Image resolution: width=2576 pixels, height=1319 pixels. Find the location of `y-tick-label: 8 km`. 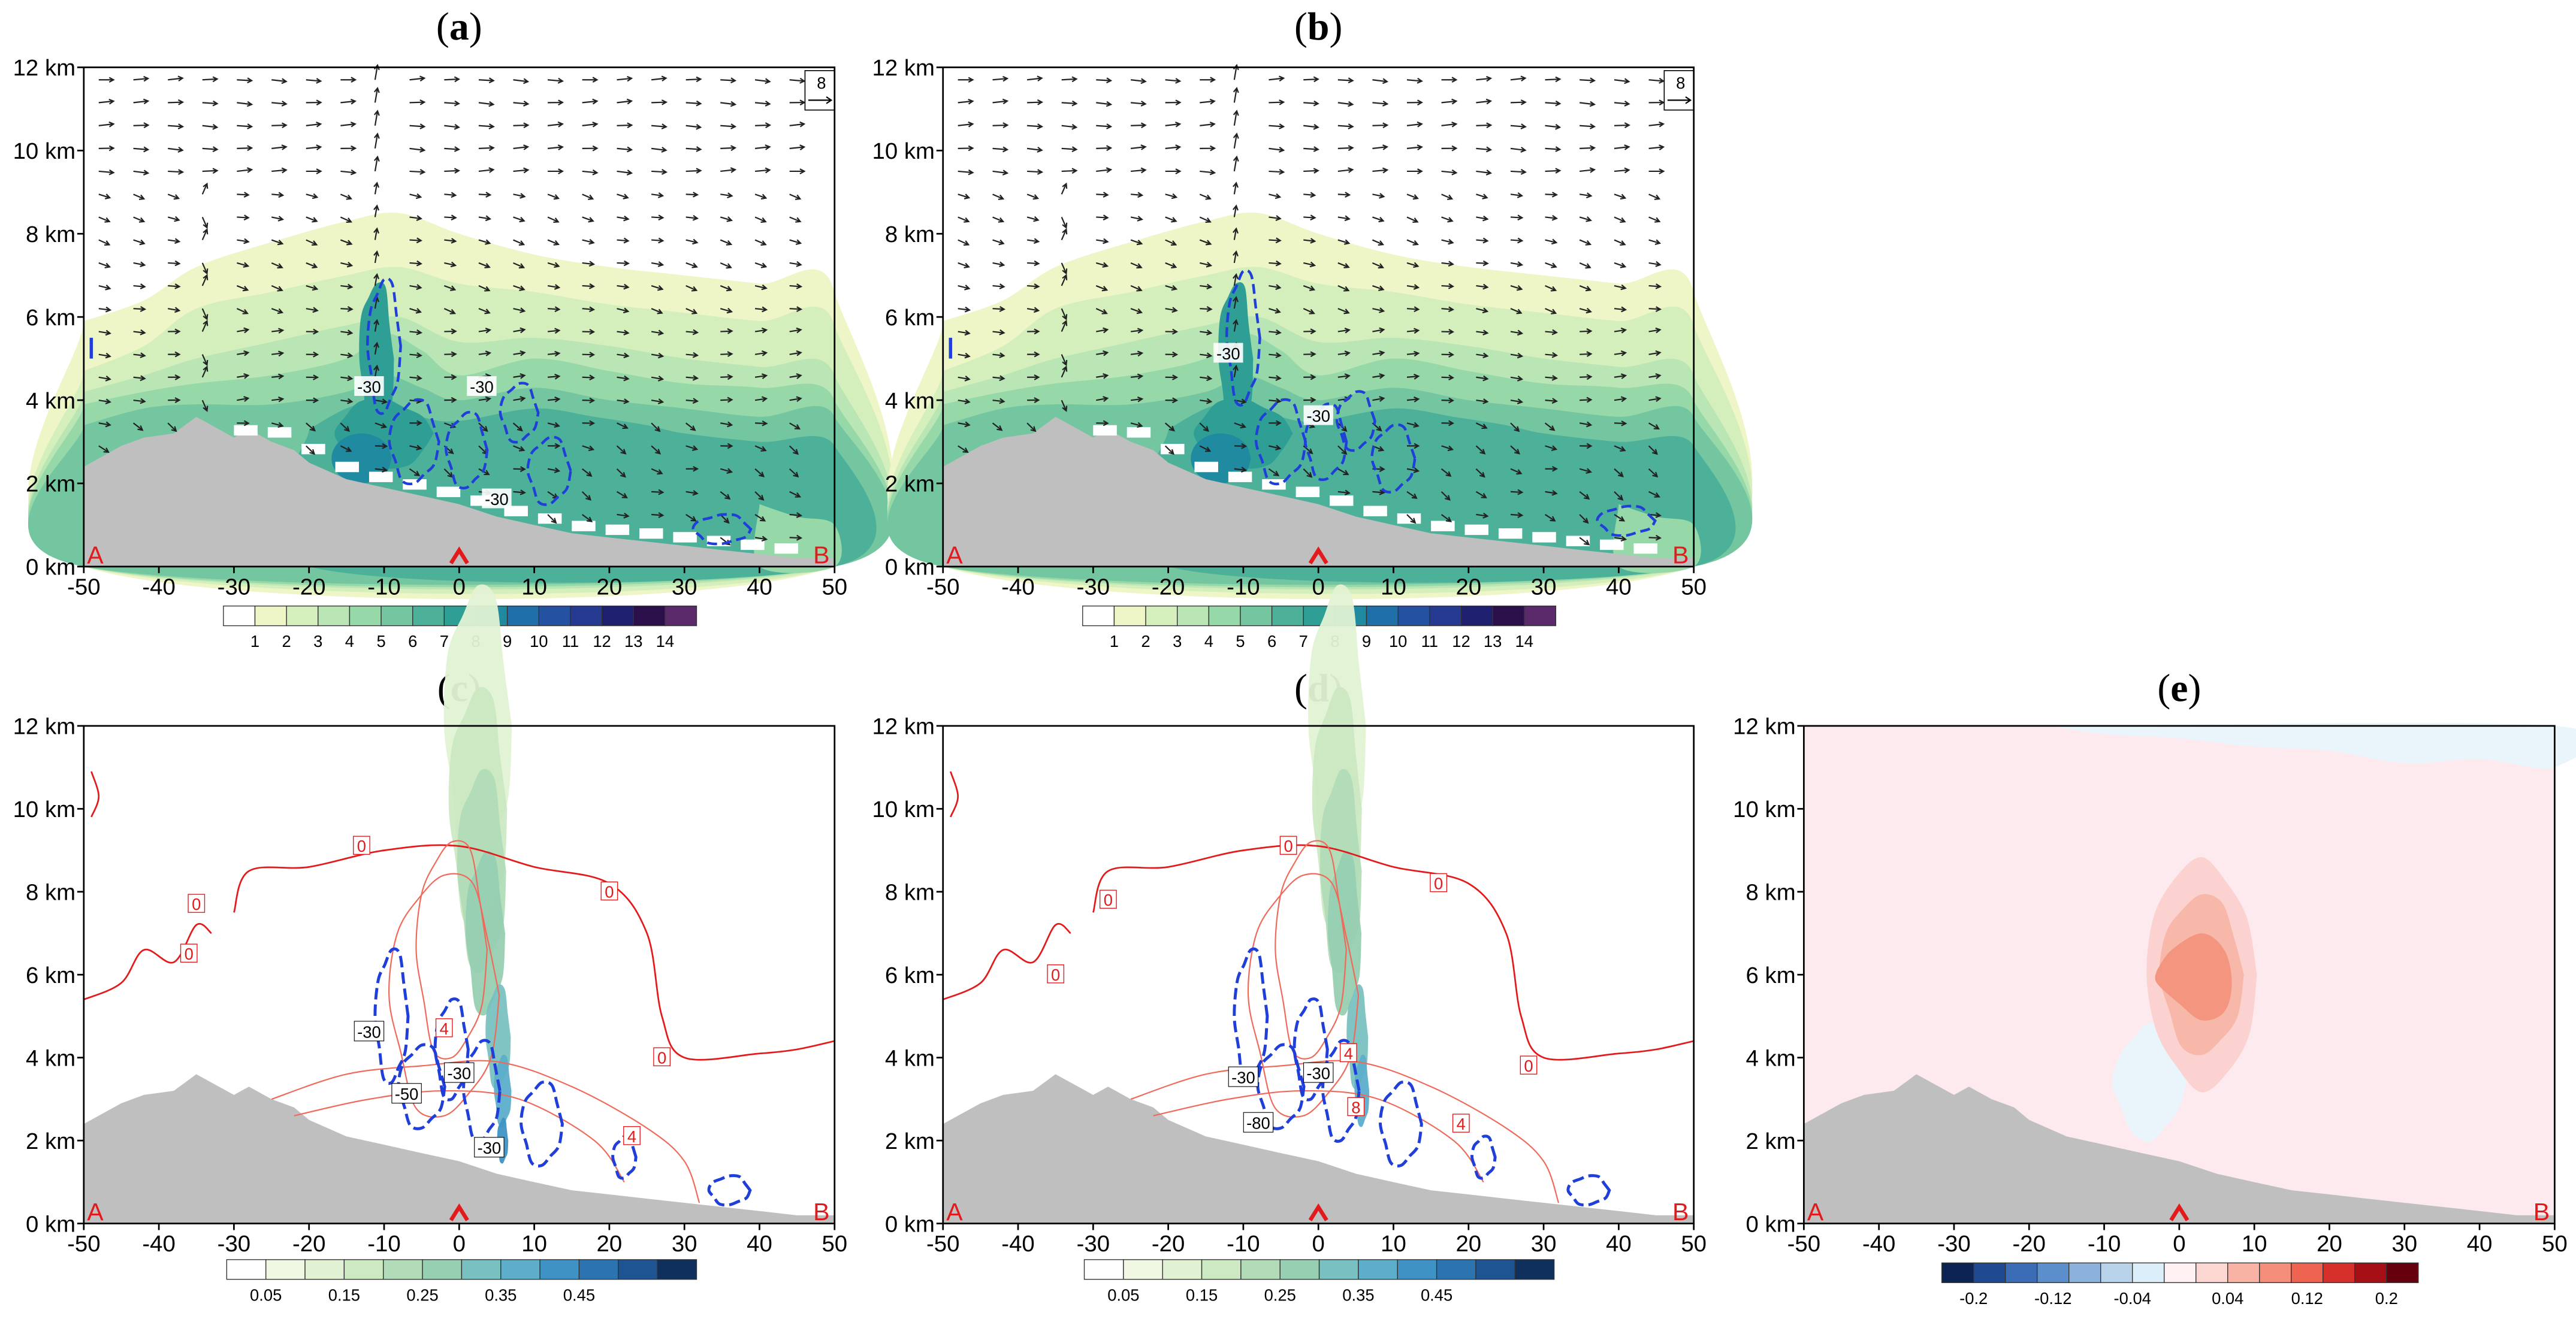

y-tick-label: 8 km is located at coordinates (910, 234).